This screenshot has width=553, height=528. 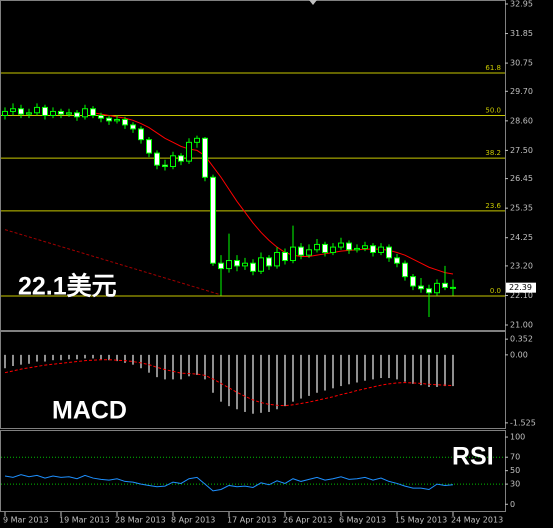 What do you see at coordinates (493, 206) in the screenshot?
I see `fib-label: 23.6` at bounding box center [493, 206].